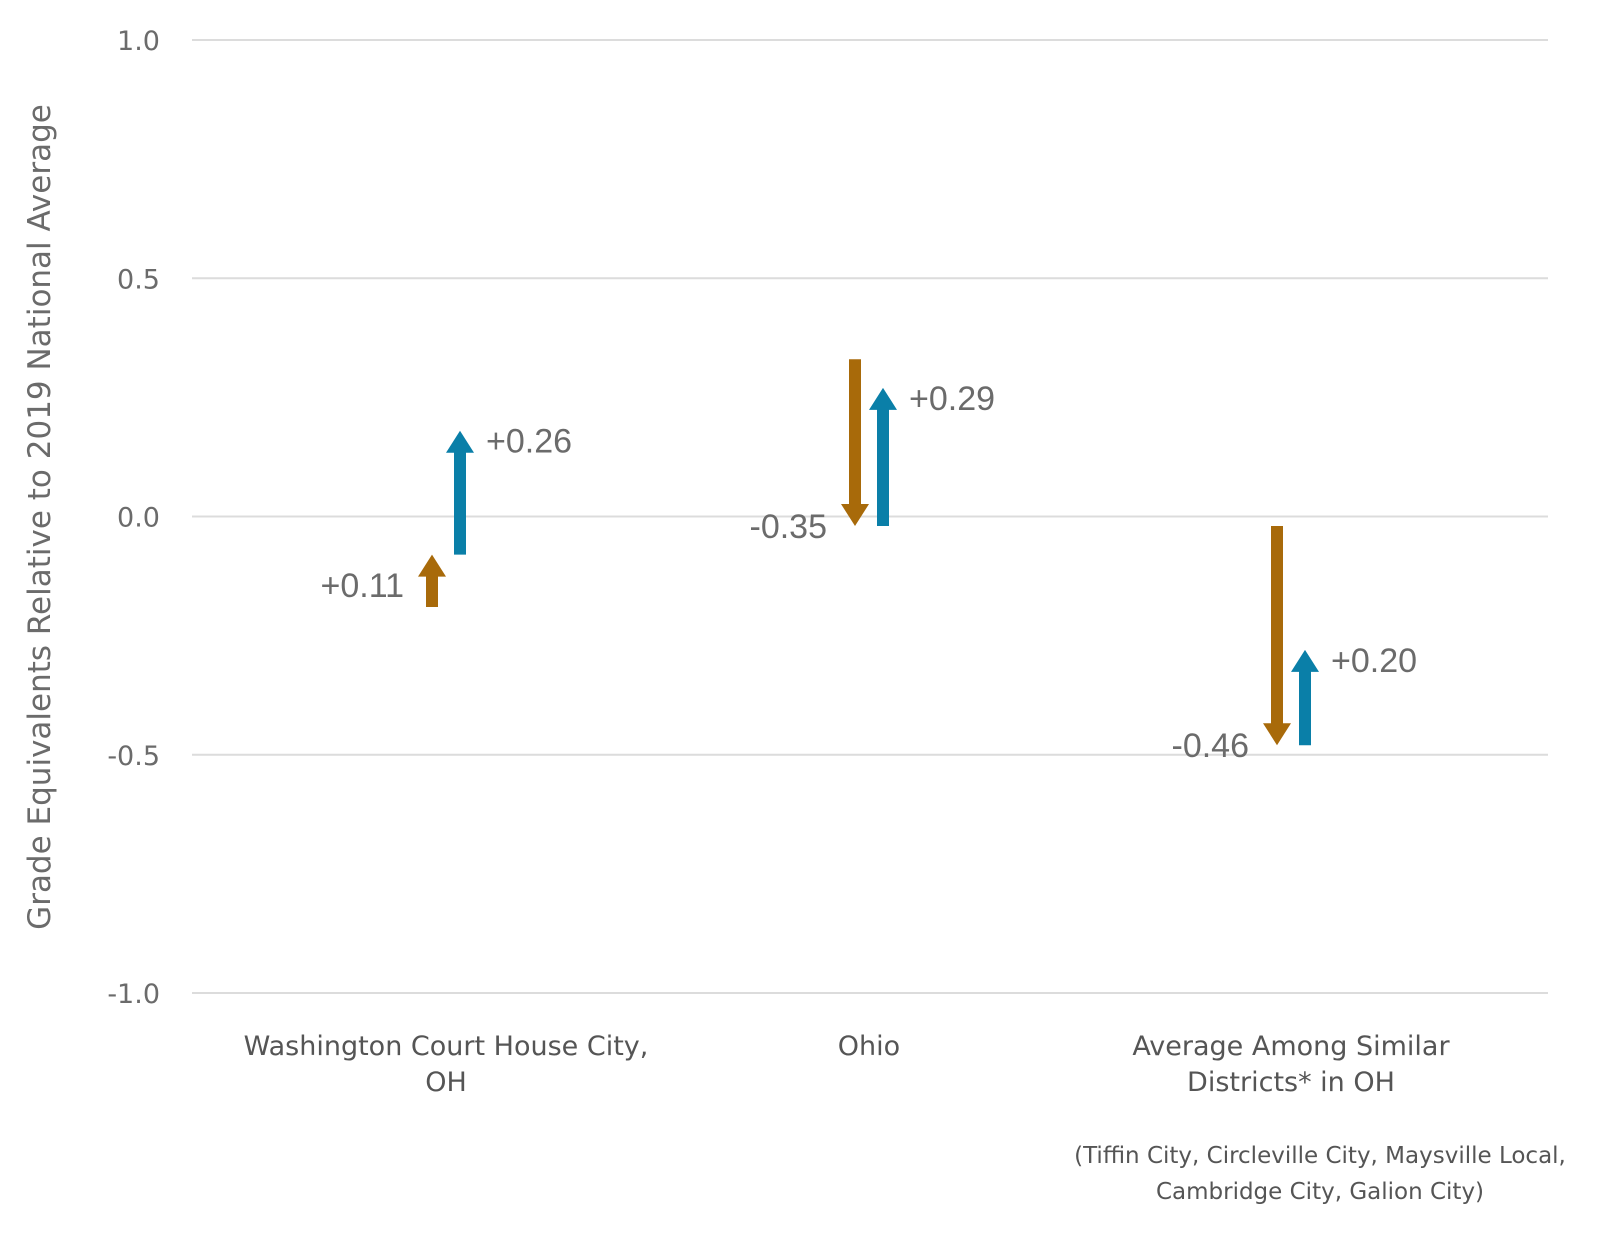  Describe the element at coordinates (138, 279) in the screenshot. I see `y-tick-label: 0.5` at that location.